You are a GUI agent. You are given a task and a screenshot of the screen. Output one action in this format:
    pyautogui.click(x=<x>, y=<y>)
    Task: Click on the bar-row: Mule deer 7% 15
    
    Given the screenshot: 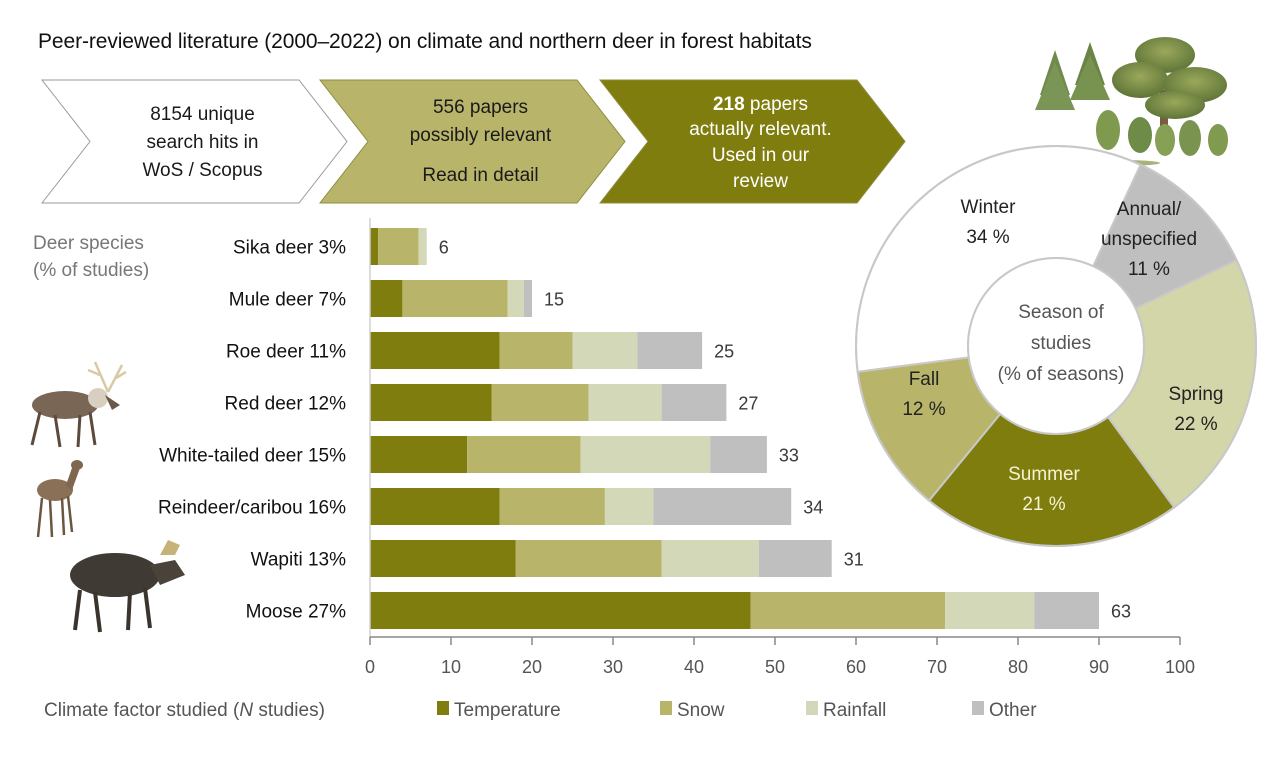 What is the action you would take?
    pyautogui.click(x=396, y=298)
    